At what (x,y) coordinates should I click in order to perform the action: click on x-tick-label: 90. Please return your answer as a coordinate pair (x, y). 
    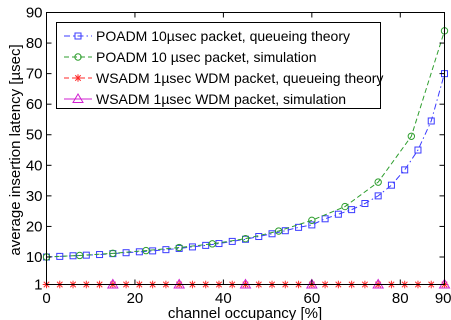
    Looking at the image, I should click on (443, 298).